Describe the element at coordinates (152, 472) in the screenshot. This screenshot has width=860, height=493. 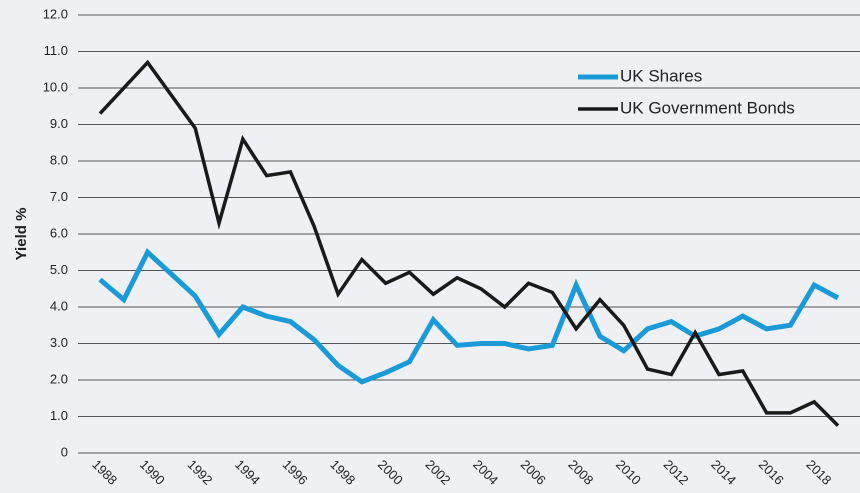
I see `x-tick-label: 1990` at that location.